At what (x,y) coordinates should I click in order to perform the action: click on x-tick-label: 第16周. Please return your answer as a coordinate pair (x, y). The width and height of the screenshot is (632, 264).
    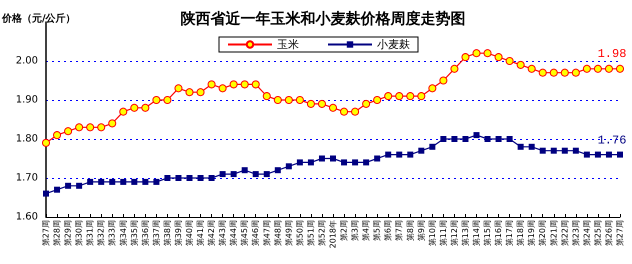
    Looking at the image, I should click on (499, 233).